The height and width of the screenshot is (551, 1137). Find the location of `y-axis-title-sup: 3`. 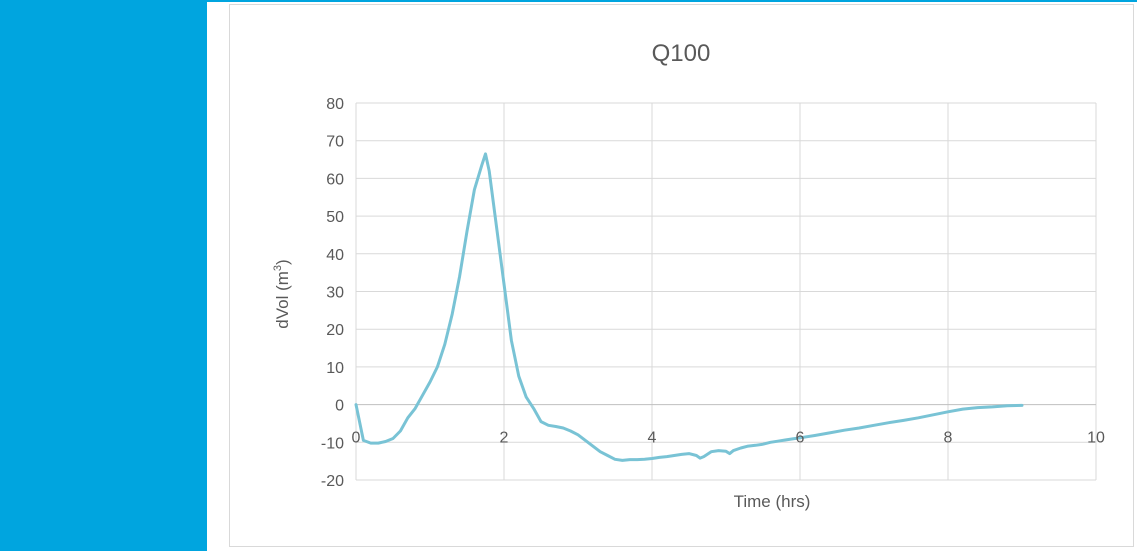

y-axis-title-sup: 3 is located at coordinates (278, 268).